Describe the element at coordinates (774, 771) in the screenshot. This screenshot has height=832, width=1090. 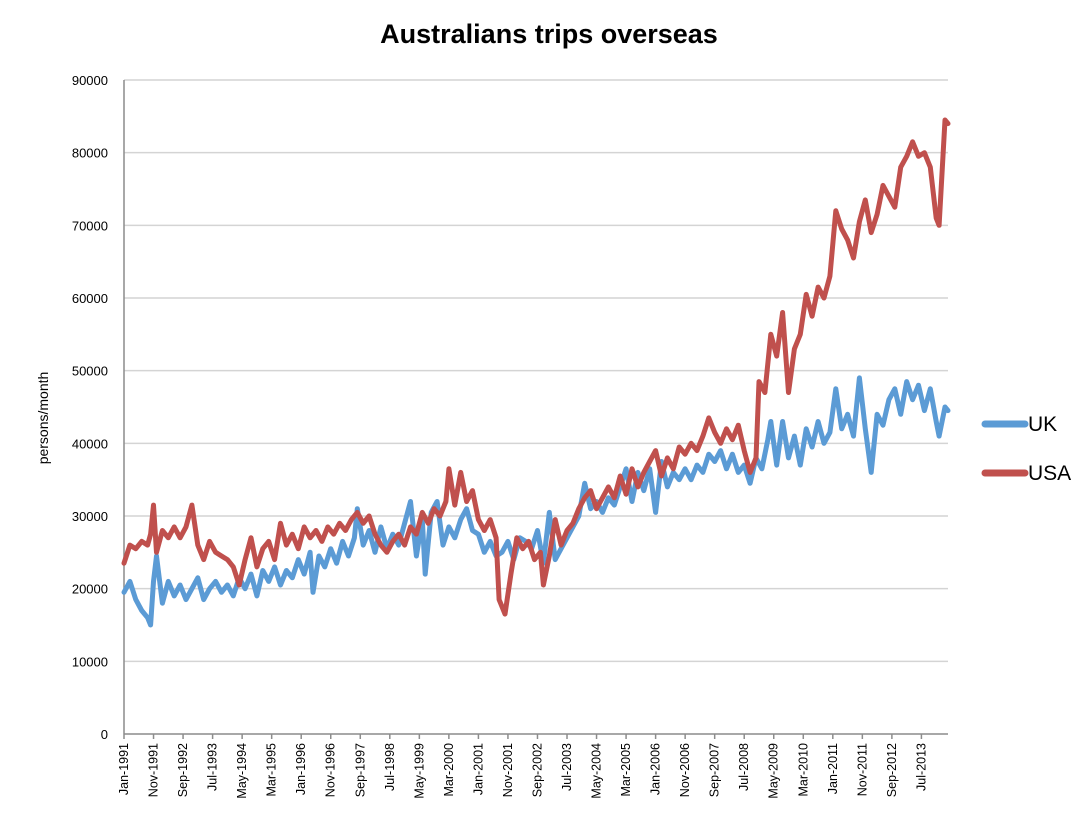
I see `x-tick-label: May-2009` at that location.